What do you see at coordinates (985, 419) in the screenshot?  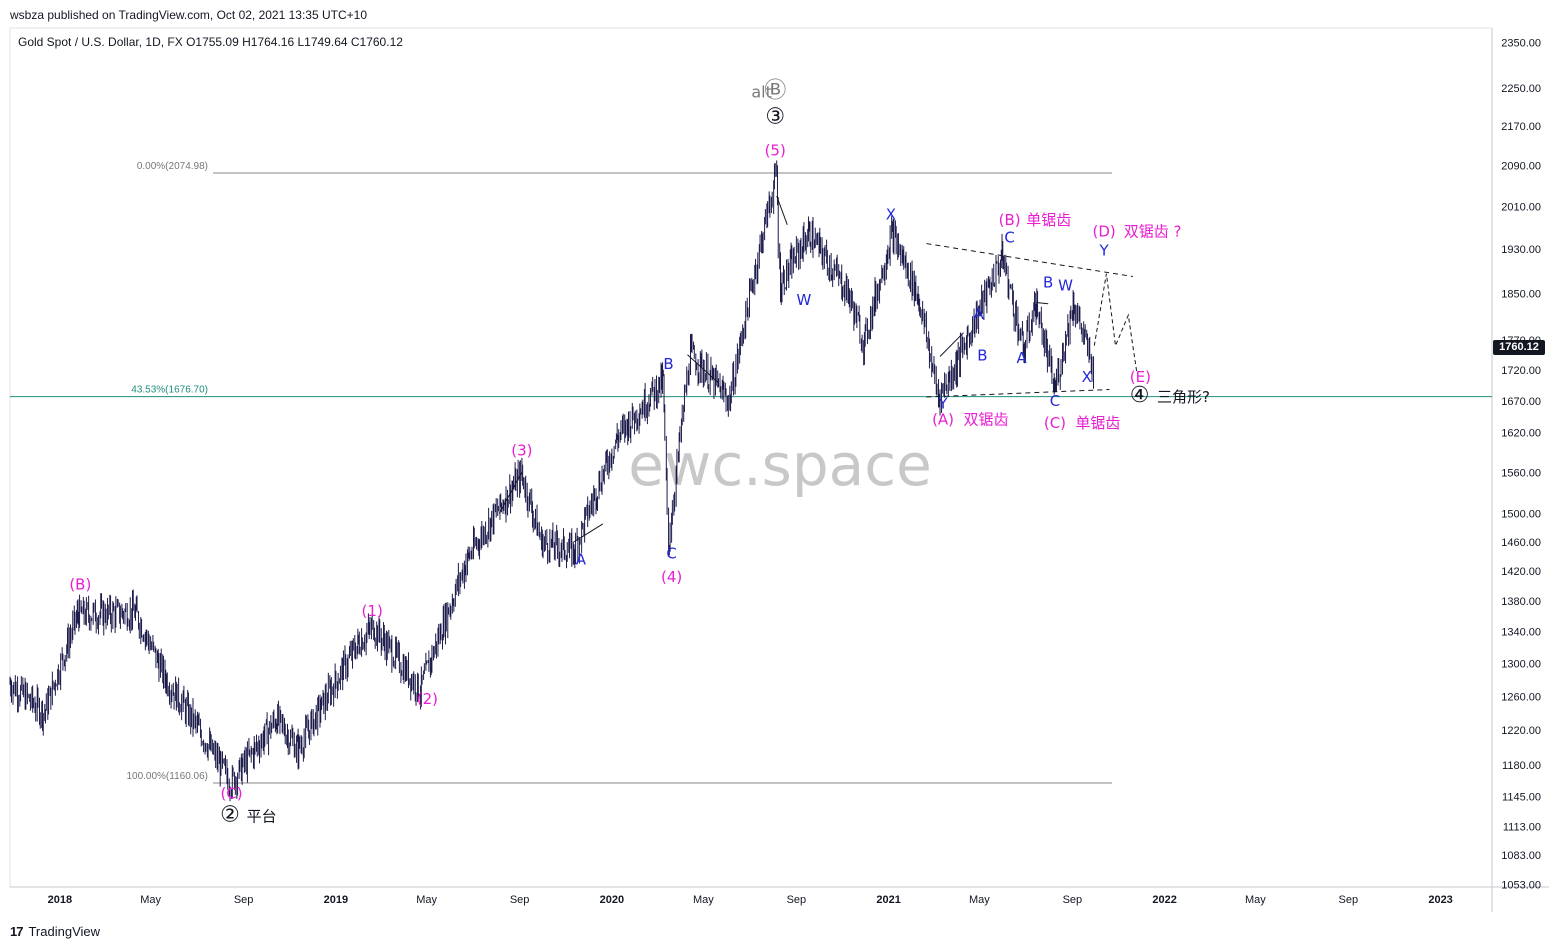 I see `wave-label: 双锯齿` at bounding box center [985, 419].